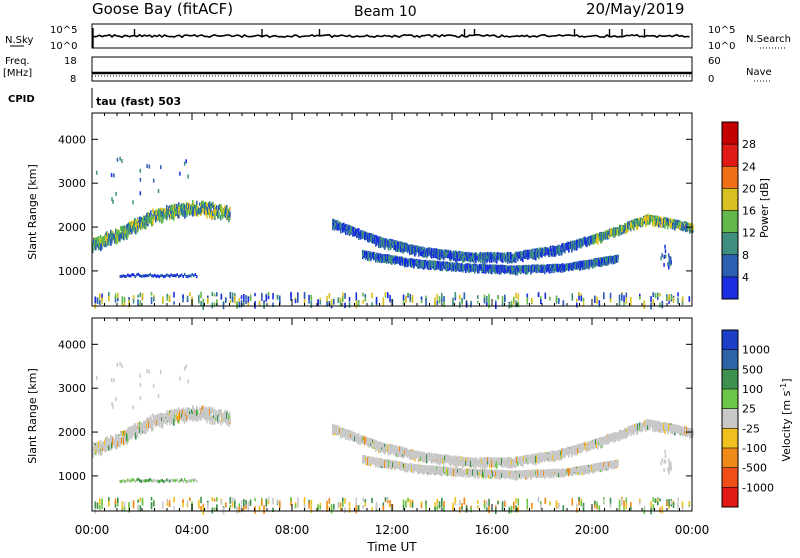  I want to click on nsky-label: N.Sky, so click(19, 40).